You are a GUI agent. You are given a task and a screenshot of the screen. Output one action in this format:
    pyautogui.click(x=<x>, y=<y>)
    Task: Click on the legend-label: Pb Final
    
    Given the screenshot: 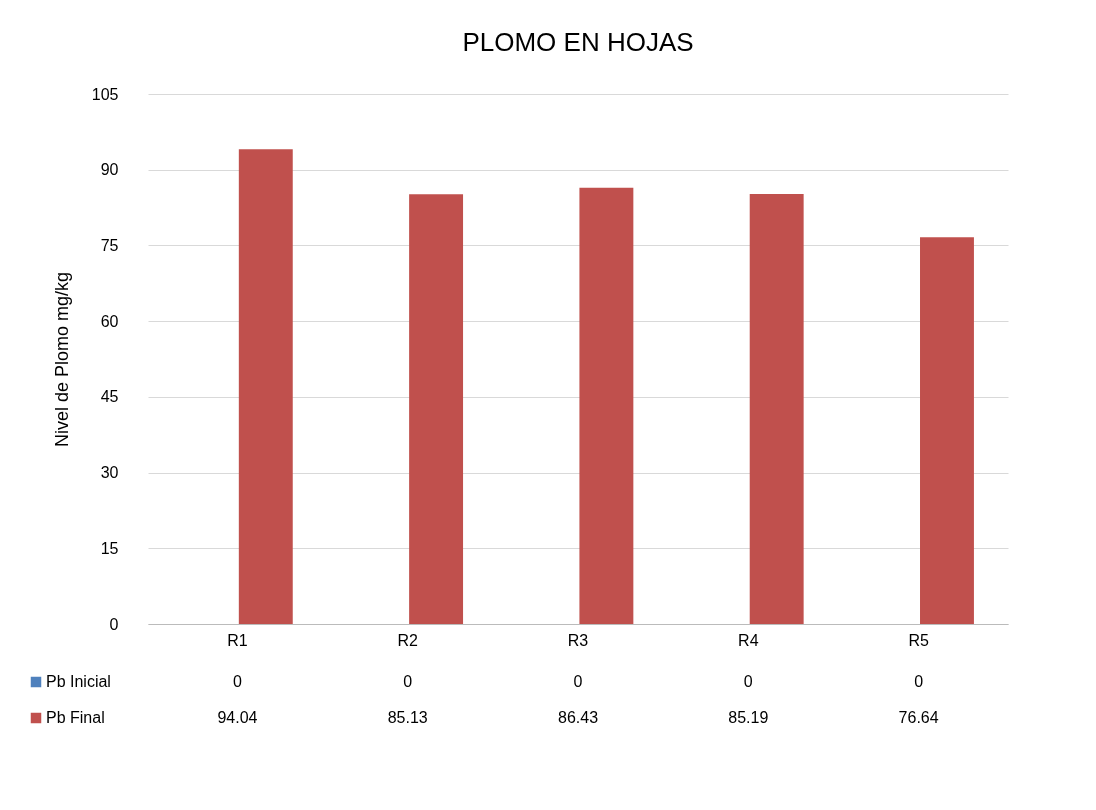 What is the action you would take?
    pyautogui.click(x=75, y=717)
    